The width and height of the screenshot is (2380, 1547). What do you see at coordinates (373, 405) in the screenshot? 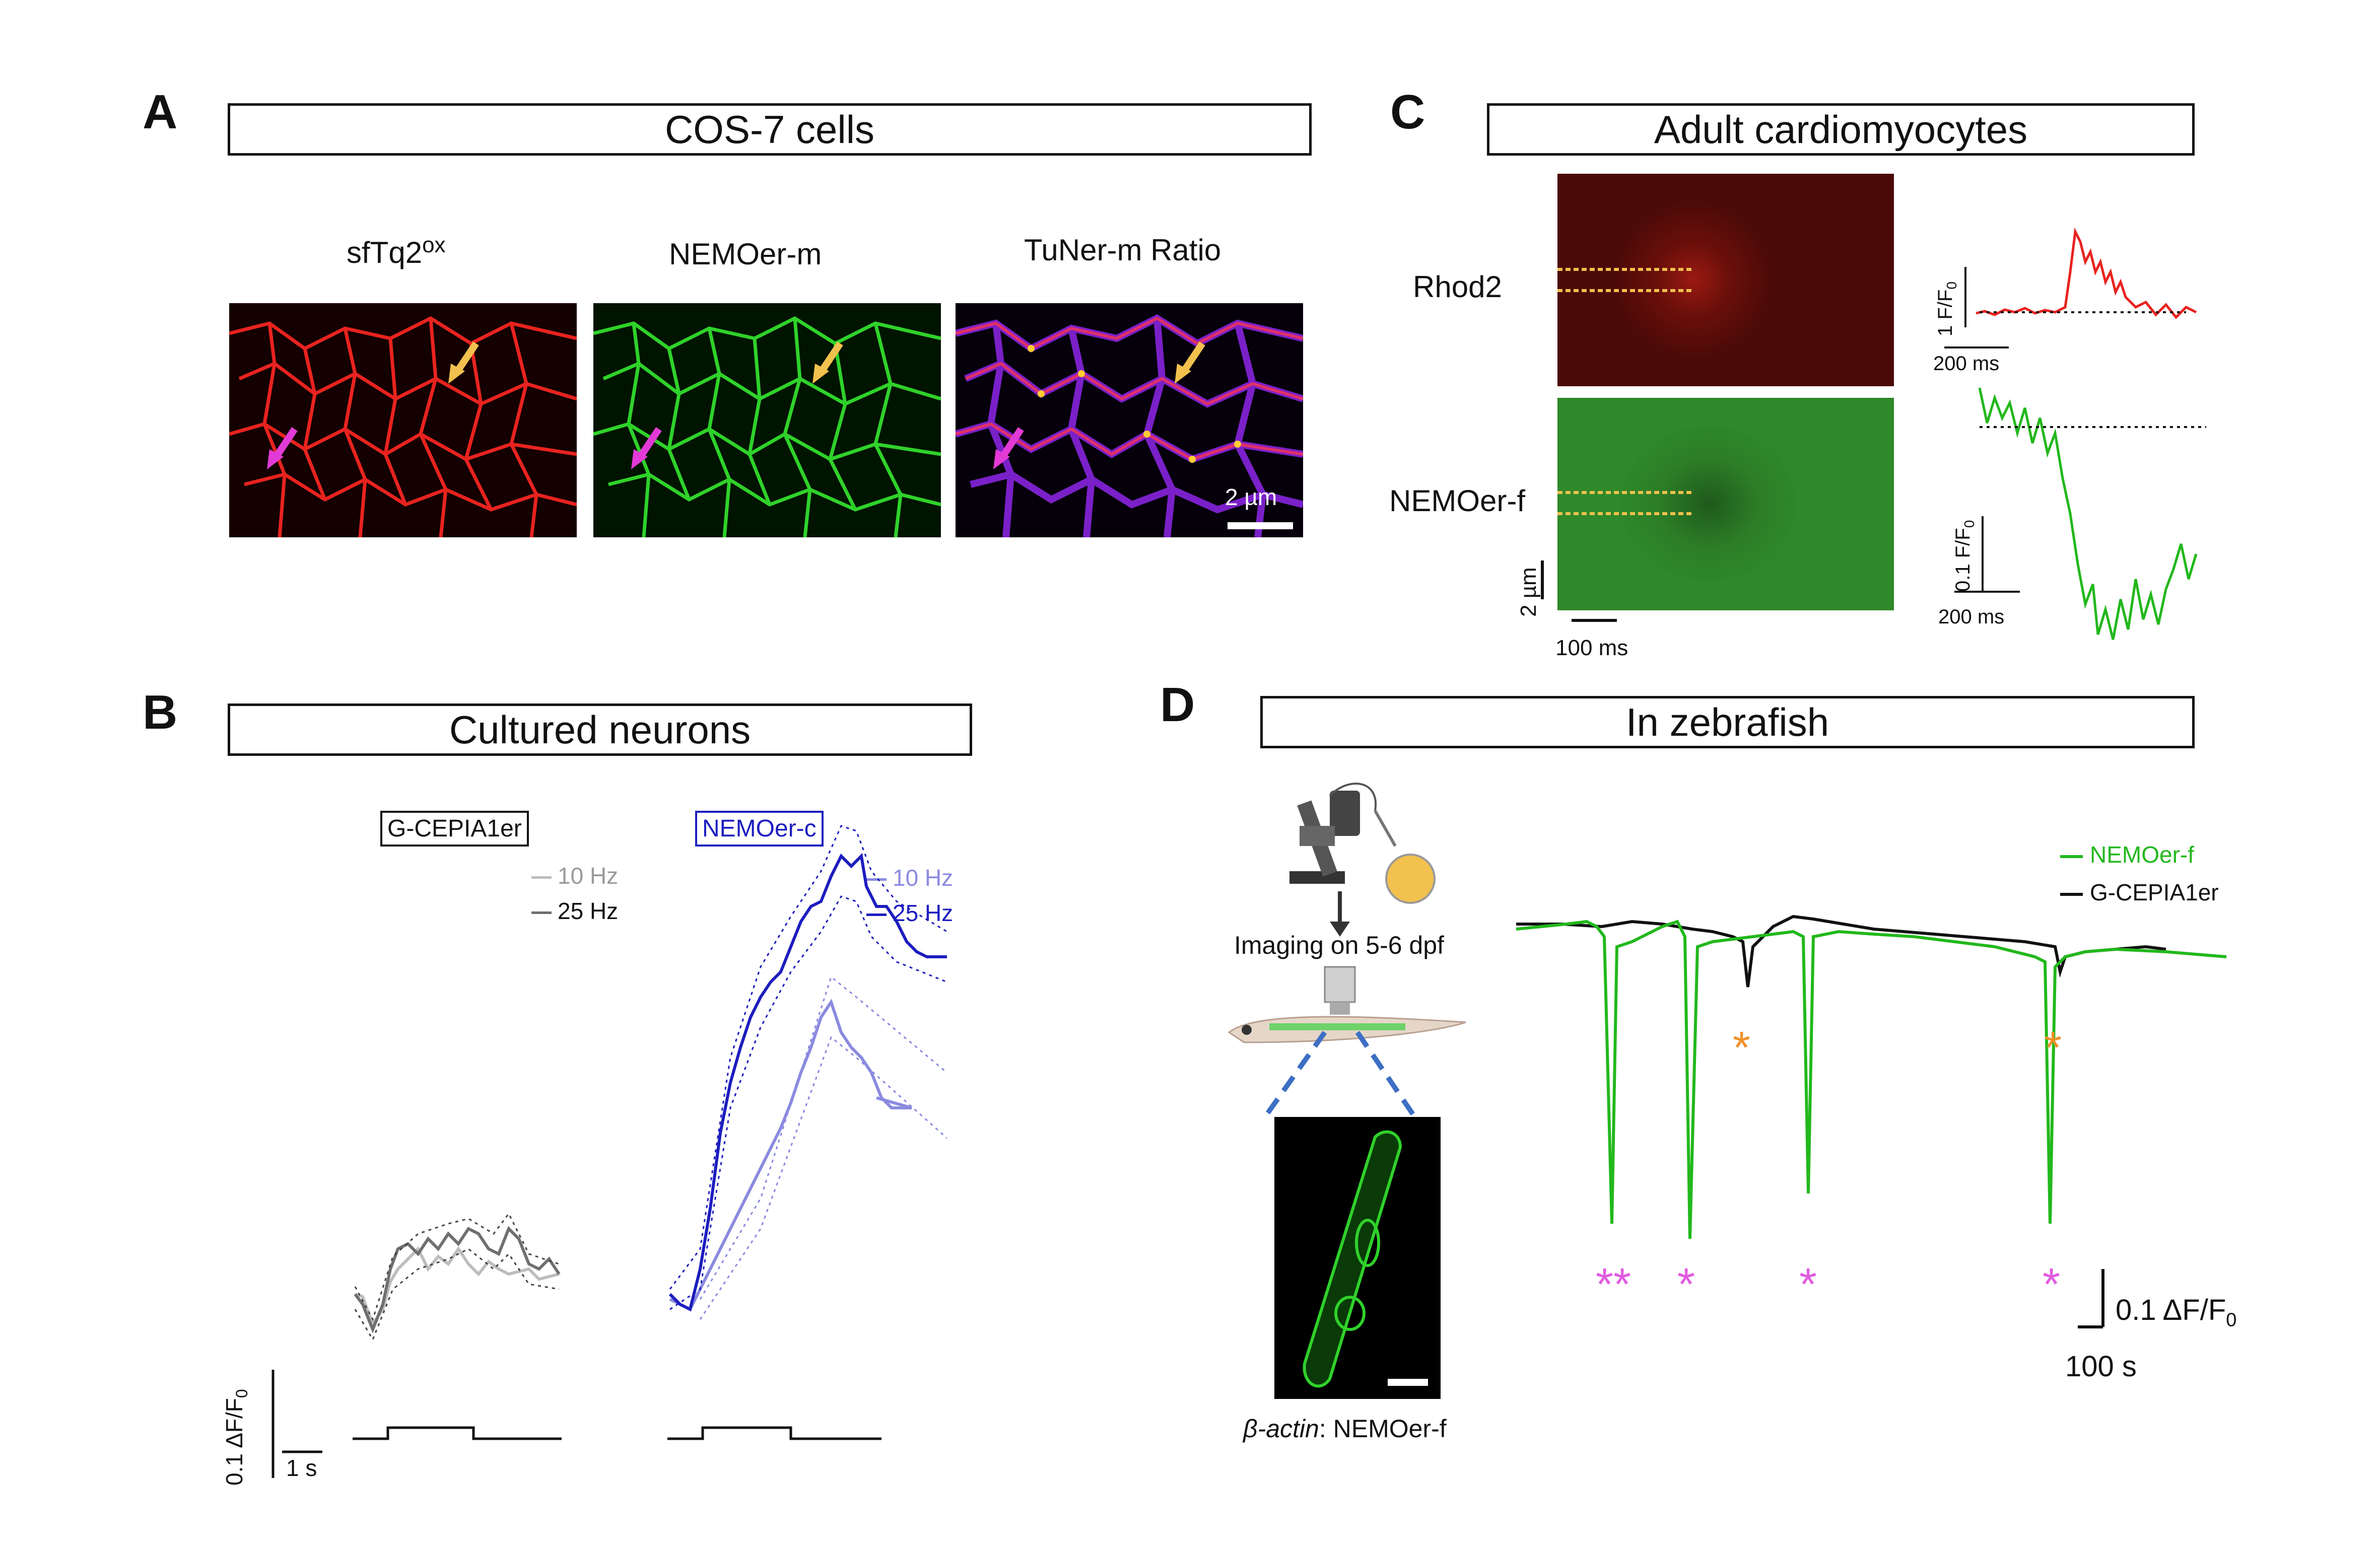
I see `arrows-red` at bounding box center [373, 405].